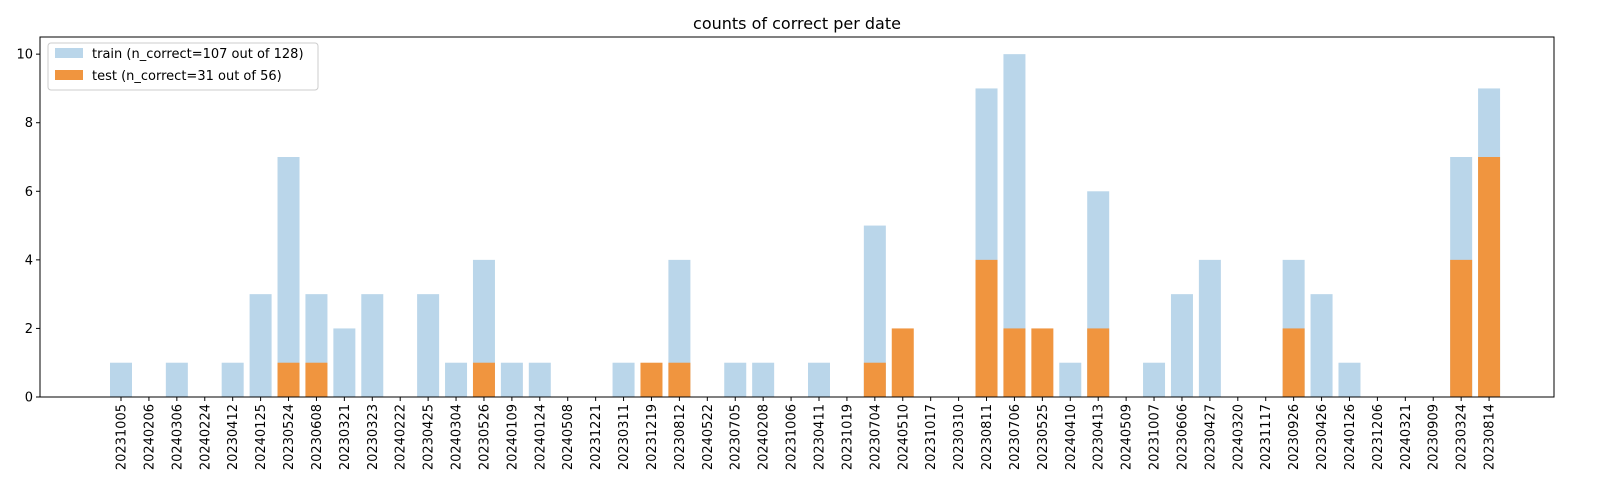 Image resolution: width=1600 pixels, height=500 pixels. Describe the element at coordinates (987, 437) in the screenshot. I see `x-tick-label-20230811: 20230811` at that location.